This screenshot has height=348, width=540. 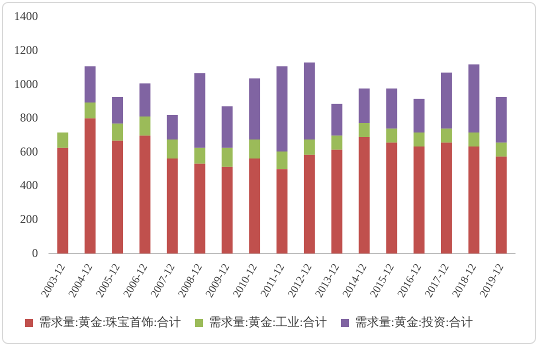 What do you see at coordinates (26, 16) in the screenshot?
I see `y-tick-label: 1400` at bounding box center [26, 16].